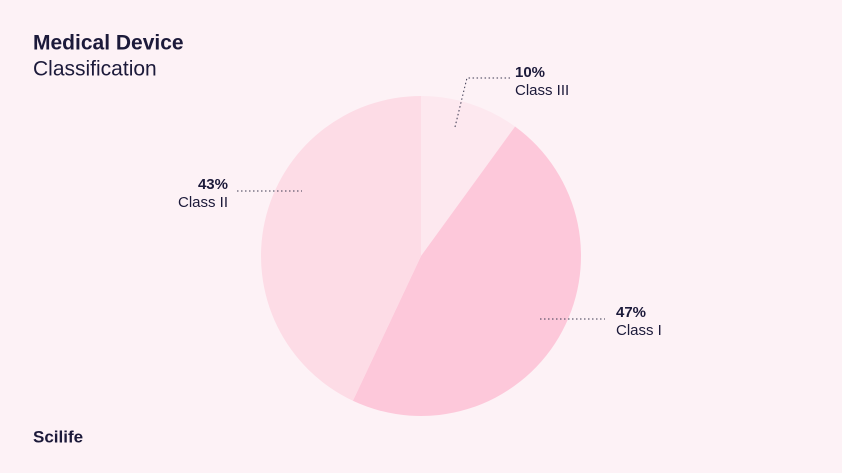 Image resolution: width=842 pixels, height=473 pixels. What do you see at coordinates (95, 69) in the screenshot?
I see `chart-subtitle: Classification` at bounding box center [95, 69].